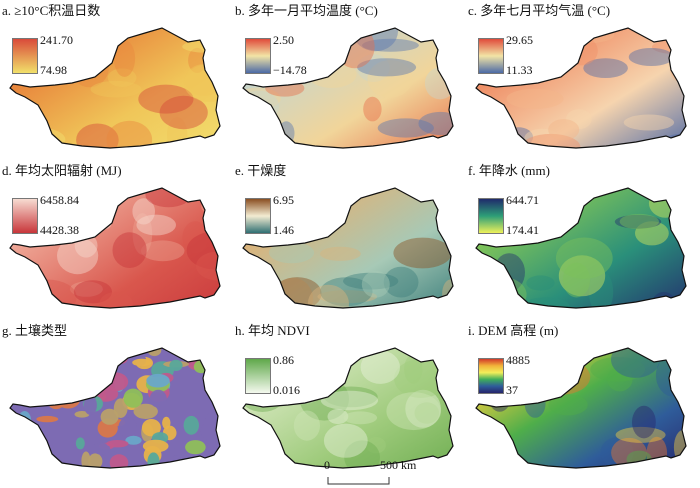 This screenshot has height=488, width=700. Describe the element at coordinates (518, 360) in the screenshot. I see `legend-max-i: 4885` at that location.